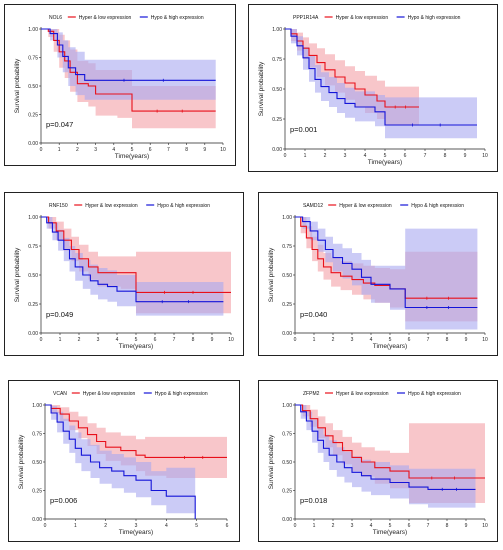  What do you see at coordinates (59, 124) in the screenshot?
I see `p-value-label: p=0.047` at bounding box center [59, 124].